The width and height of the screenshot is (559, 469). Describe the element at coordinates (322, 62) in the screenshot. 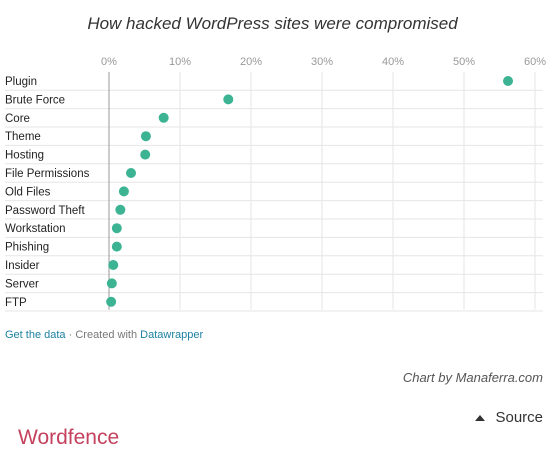

I see `x-tick-label: 30%` at that location.